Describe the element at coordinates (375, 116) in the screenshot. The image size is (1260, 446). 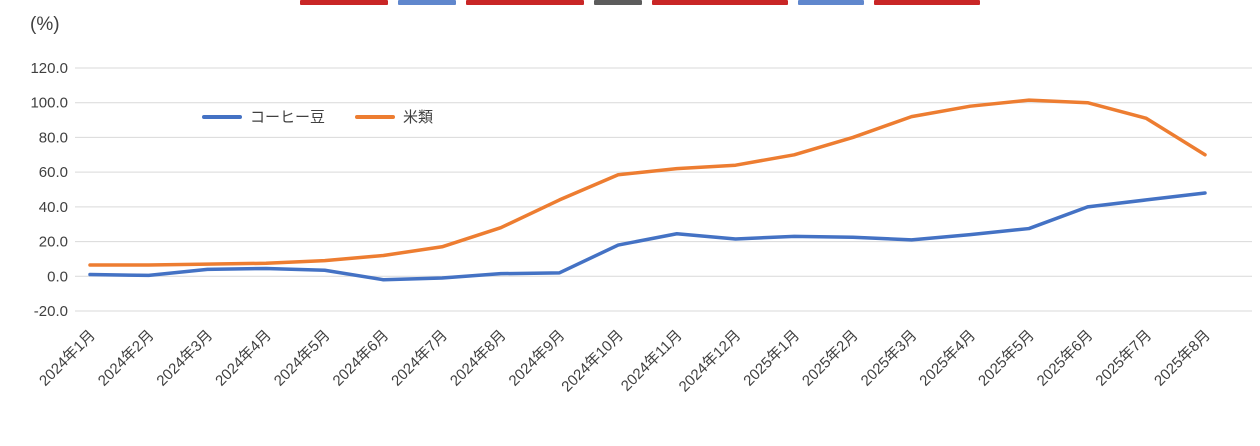
I see `legend-swatch-rice` at that location.